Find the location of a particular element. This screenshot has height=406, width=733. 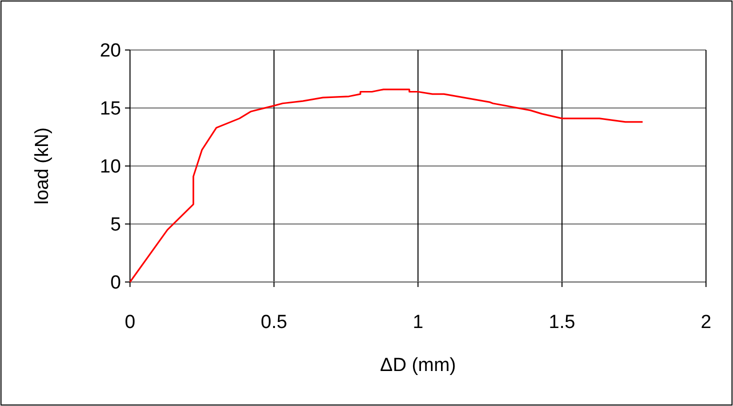

y-tick-label: 5 is located at coordinates (115, 225).